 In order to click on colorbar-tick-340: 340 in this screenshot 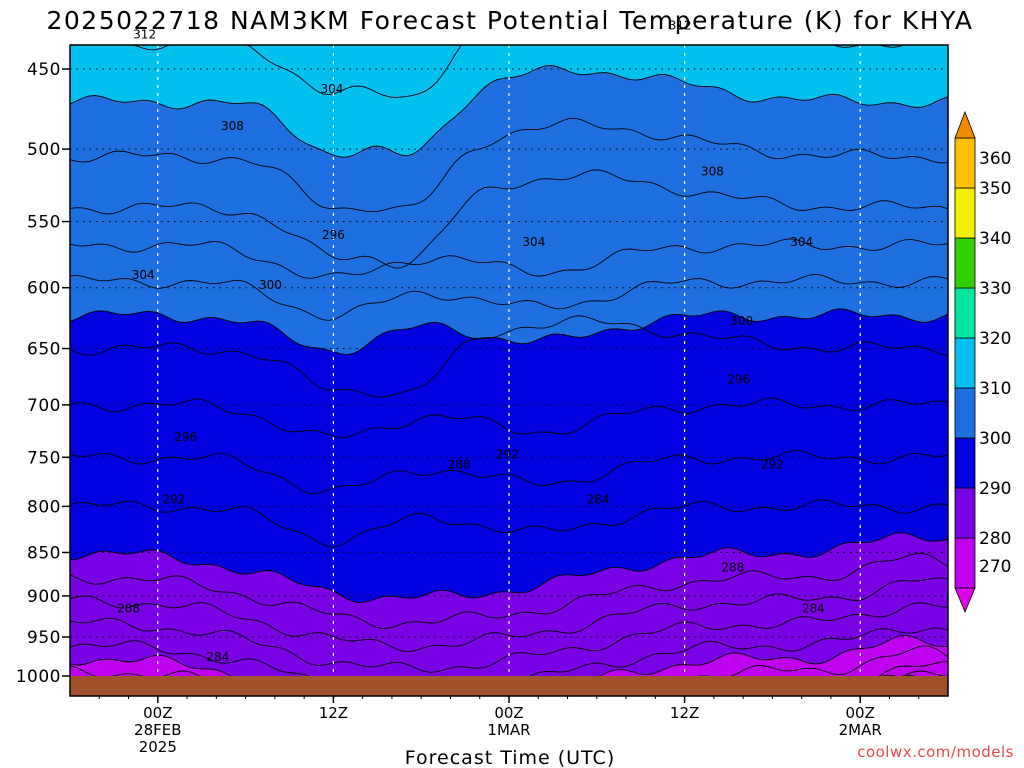, I will do `click(995, 239)`.